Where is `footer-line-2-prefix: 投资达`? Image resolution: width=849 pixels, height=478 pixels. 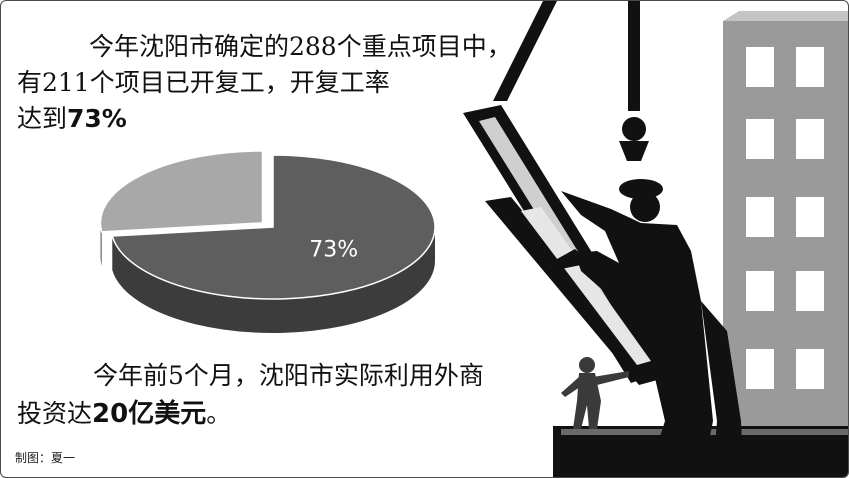
footer-line-2-prefix: 投资达 is located at coordinates (55, 413).